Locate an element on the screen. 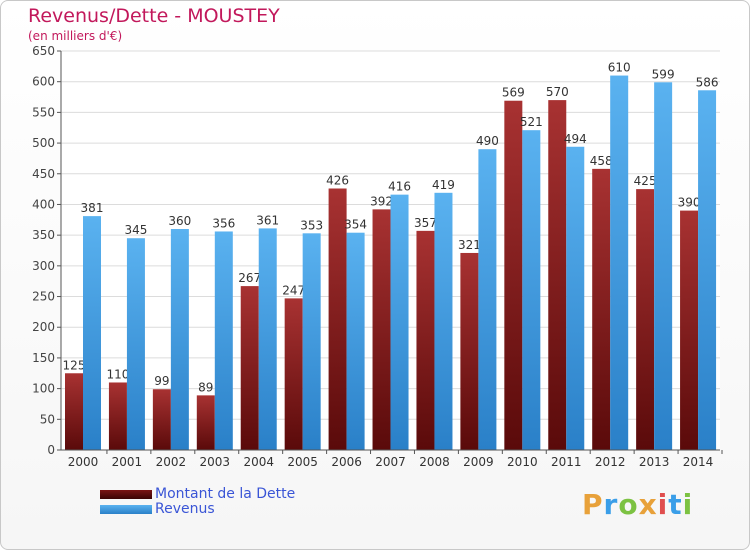 This screenshot has width=750, height=550. data-label-debt: 267 is located at coordinates (249, 278).